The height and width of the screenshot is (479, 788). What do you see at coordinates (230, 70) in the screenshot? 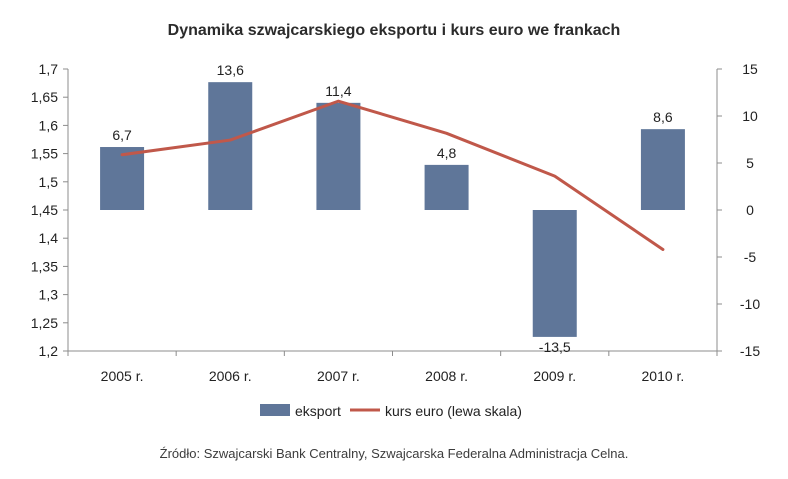
I see `data-label: 13,6` at bounding box center [230, 70].